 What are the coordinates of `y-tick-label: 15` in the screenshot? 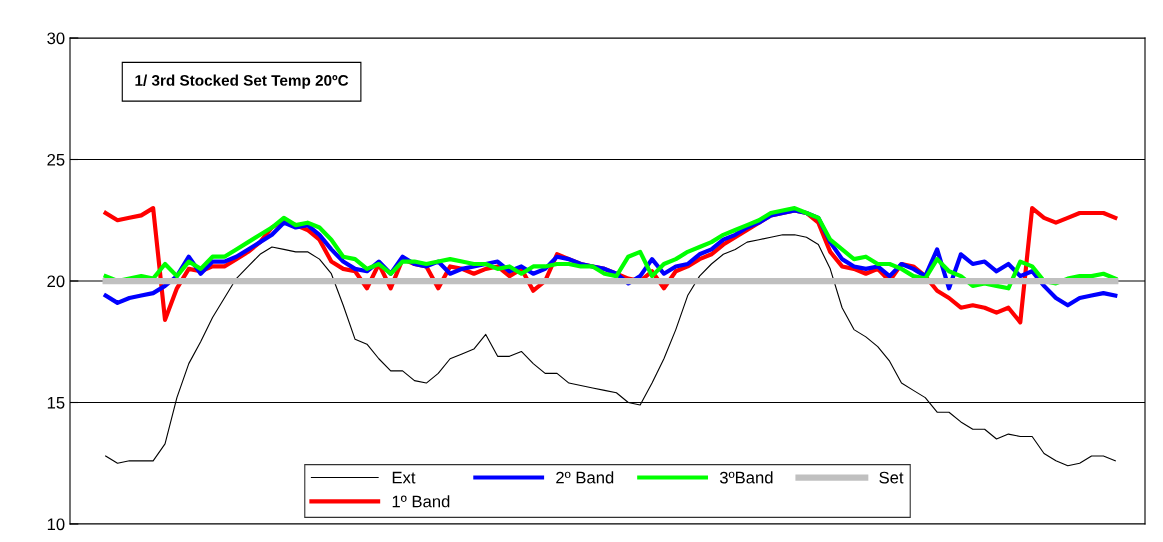 It's located at (56, 403).